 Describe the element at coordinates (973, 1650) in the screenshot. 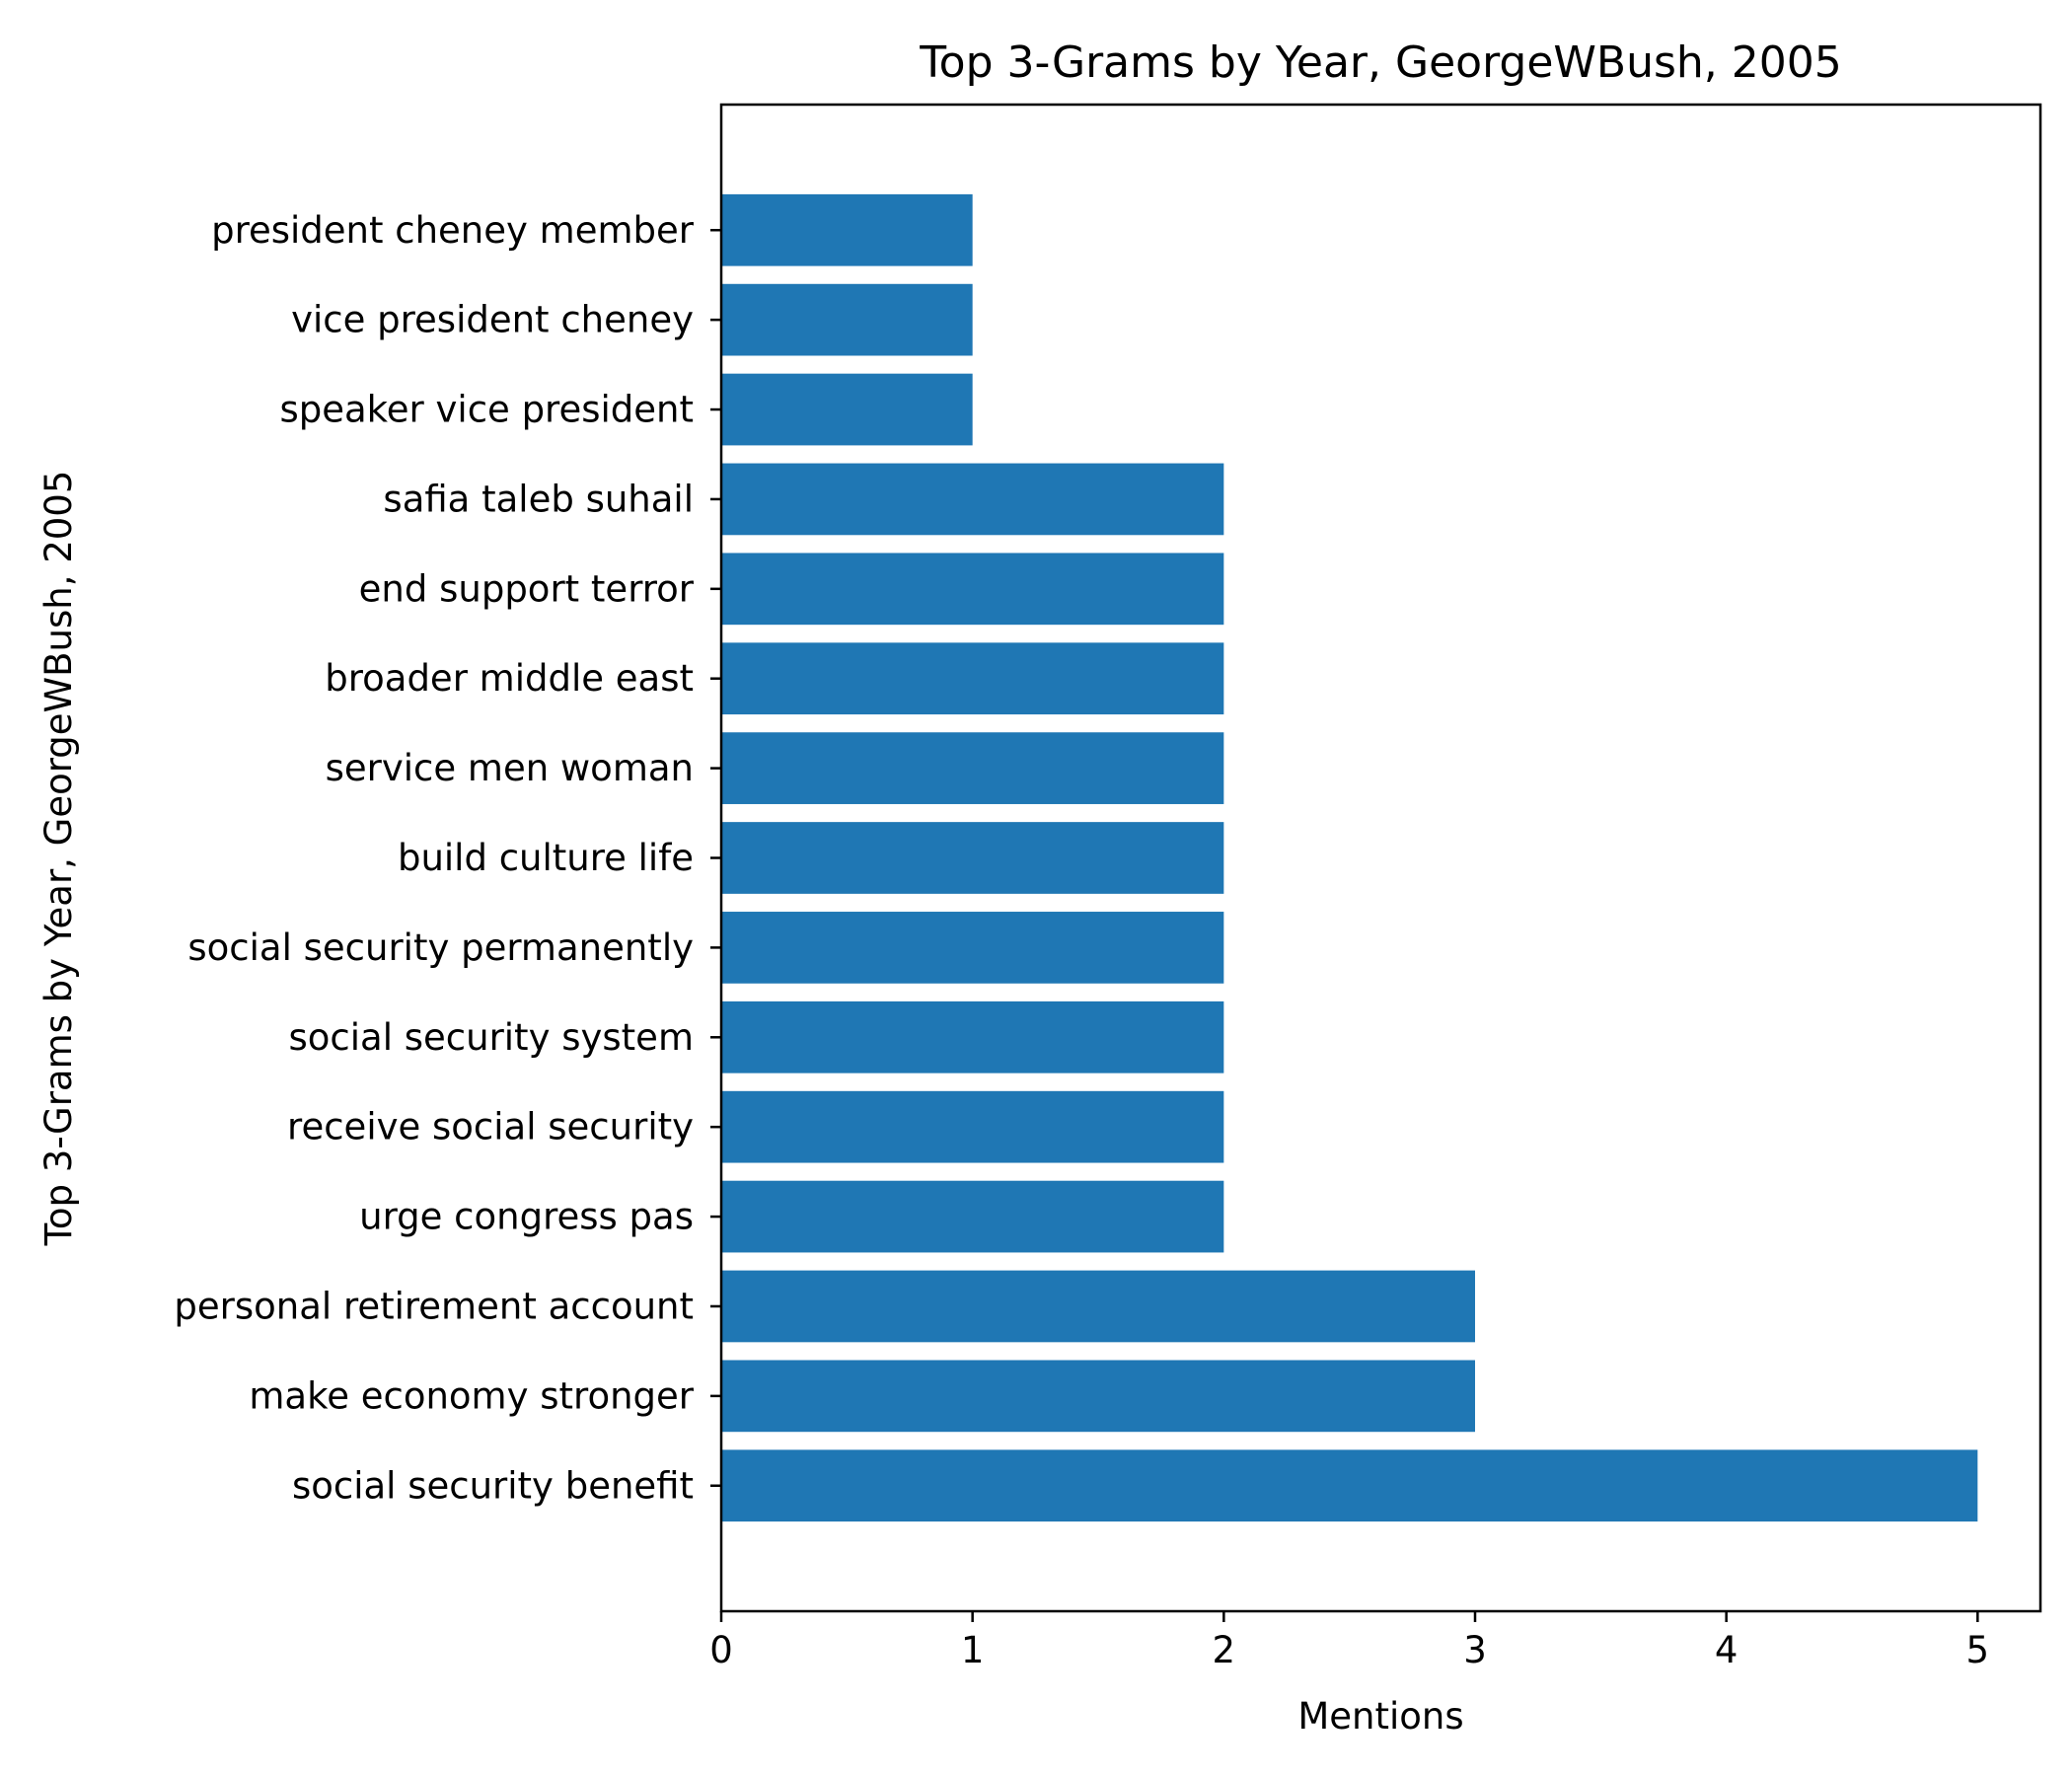

I see `x-tick-label: 1` at that location.